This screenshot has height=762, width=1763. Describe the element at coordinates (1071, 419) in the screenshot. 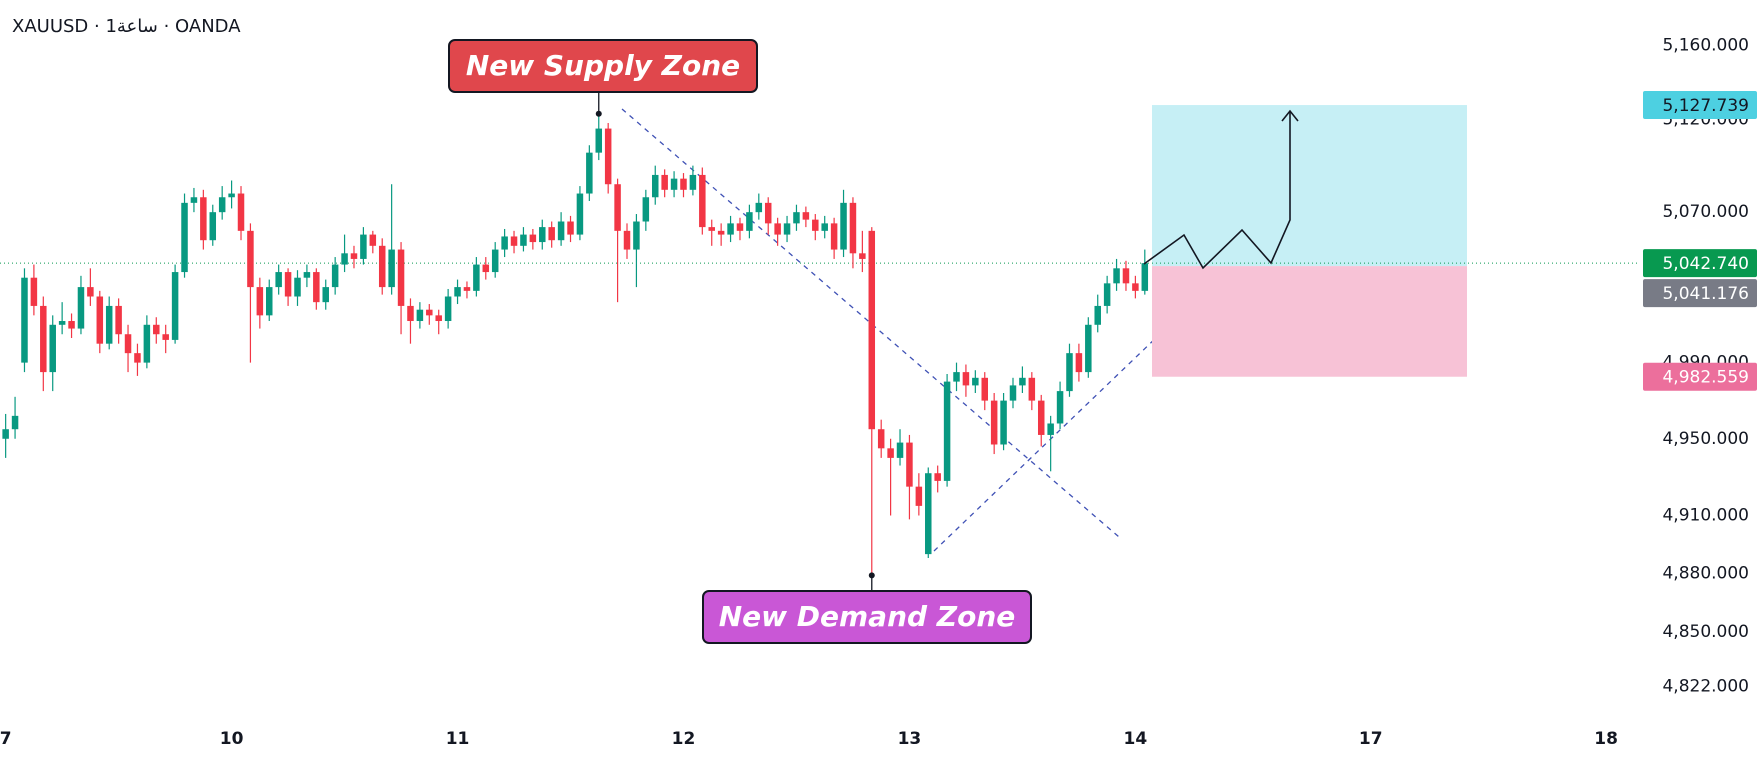

I see `trend-line` at that location.